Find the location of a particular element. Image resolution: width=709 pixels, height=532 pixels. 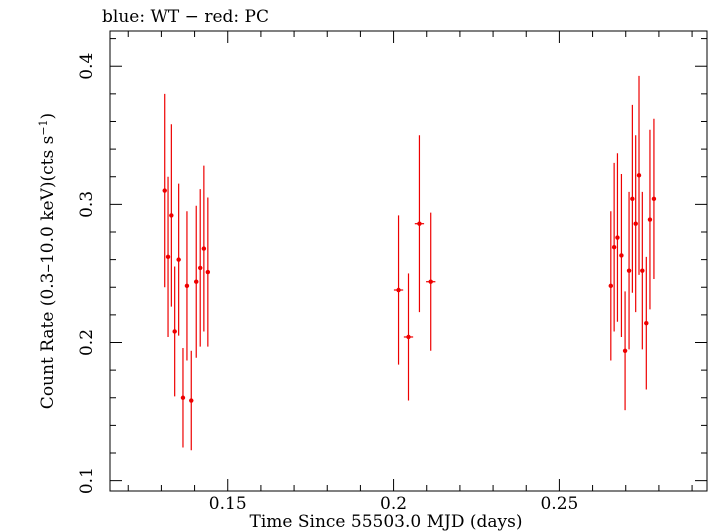

y-tick-label: 0.1 is located at coordinates (87, 480).